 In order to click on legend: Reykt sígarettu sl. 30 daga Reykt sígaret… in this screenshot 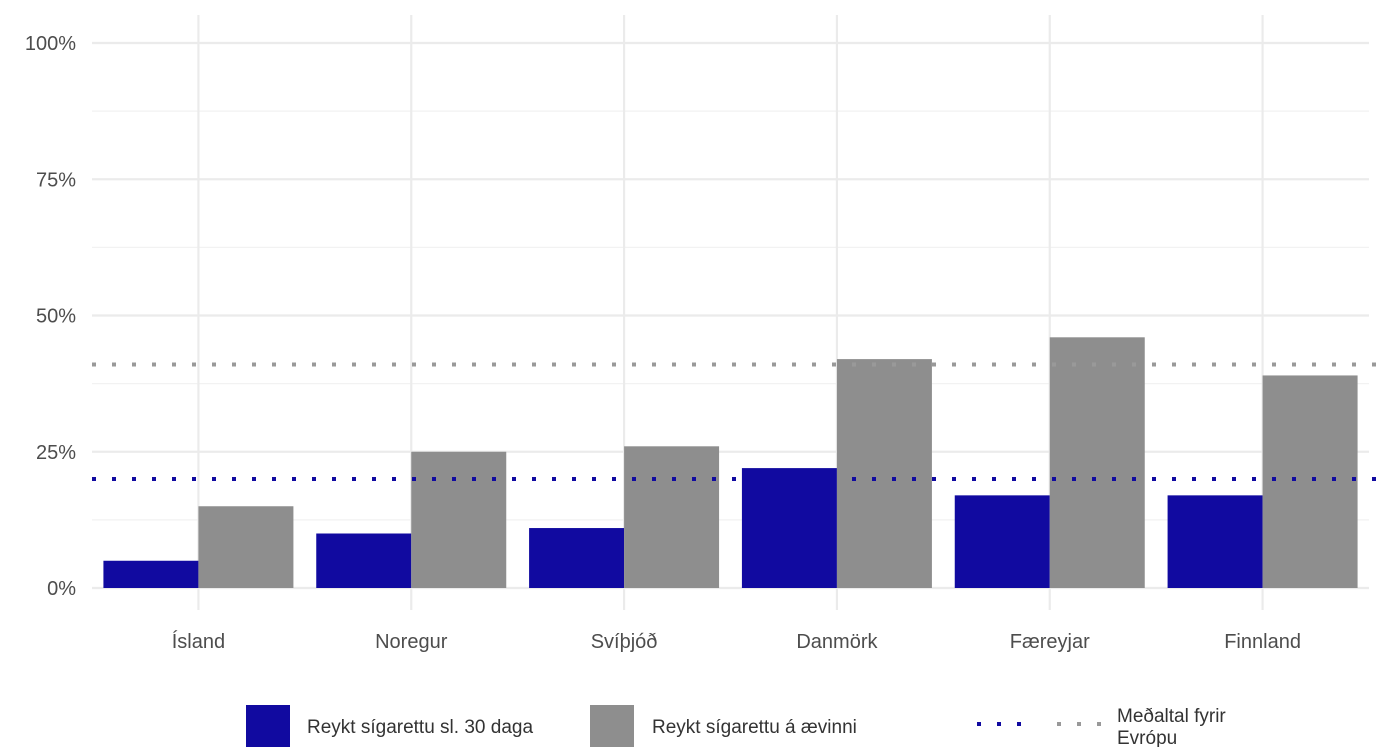, I will do `click(736, 726)`.